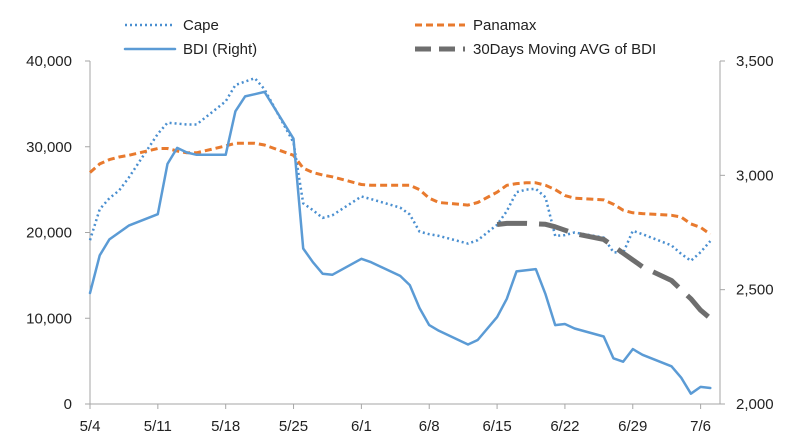 The width and height of the screenshot is (802, 447). Describe the element at coordinates (49, 61) in the screenshot. I see `left-y-tick-label: 40,000` at that location.